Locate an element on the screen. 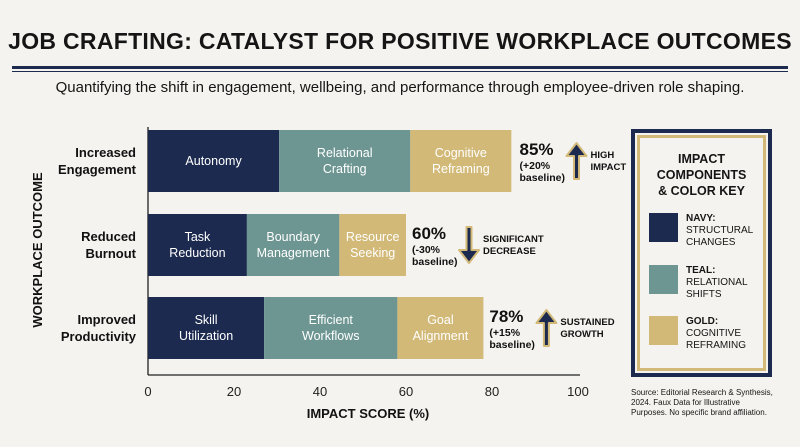 Image resolution: width=800 pixels, height=447 pixels. segment-label: Boundary is located at coordinates (293, 237).